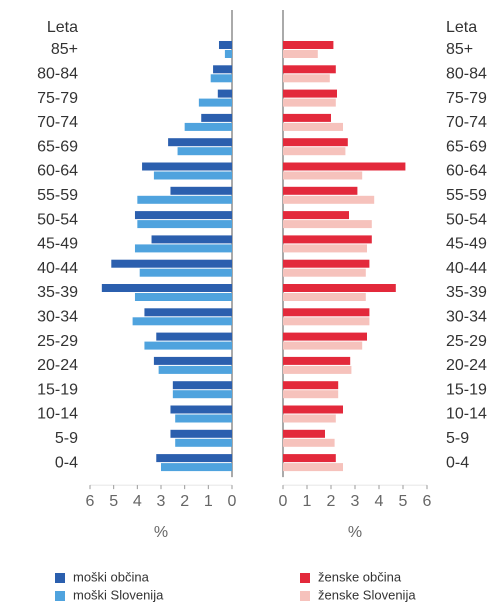 This screenshot has width=502, height=609. What do you see at coordinates (118, 594) in the screenshot?
I see `legend-label: moški Slovenija` at bounding box center [118, 594].